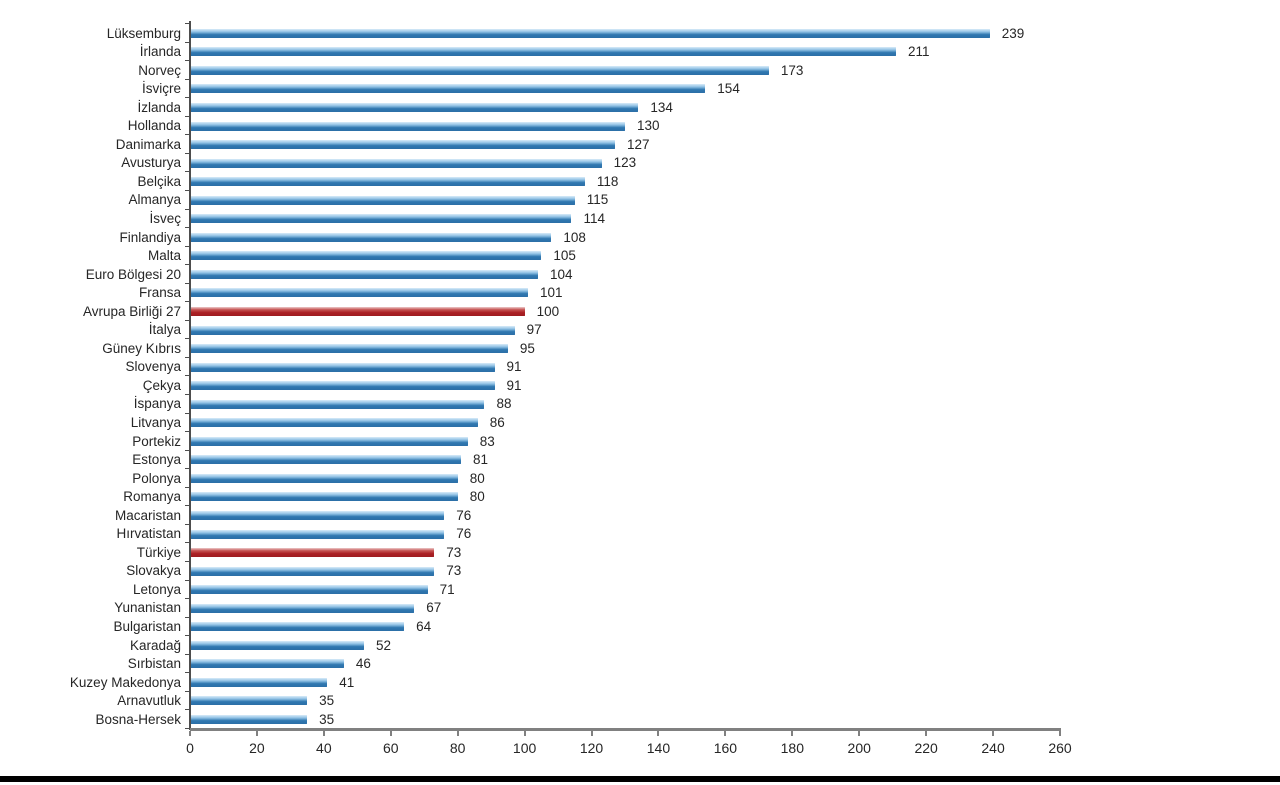 This screenshot has width=1280, height=785. Describe the element at coordinates (594, 218) in the screenshot. I see `value-label: 114` at that location.